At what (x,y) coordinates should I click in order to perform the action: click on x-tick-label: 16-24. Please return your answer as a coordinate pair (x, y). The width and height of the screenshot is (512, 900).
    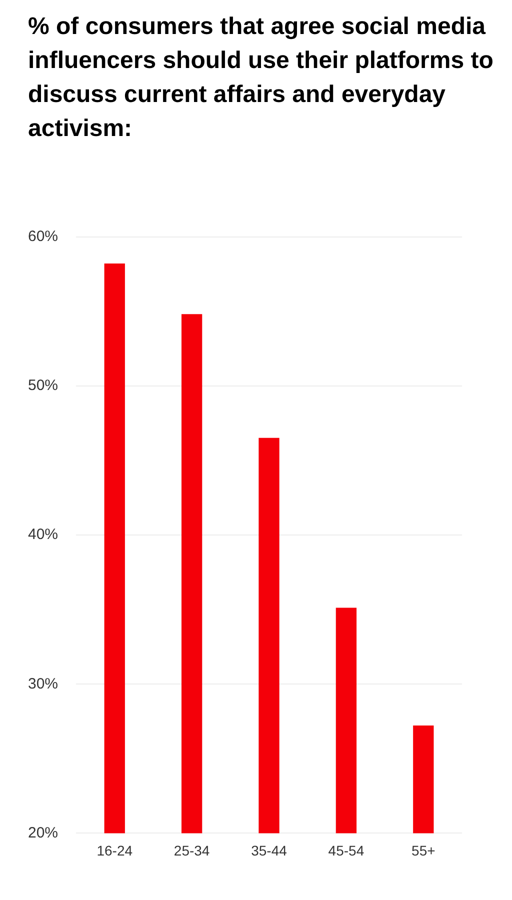
    Looking at the image, I should click on (114, 850).